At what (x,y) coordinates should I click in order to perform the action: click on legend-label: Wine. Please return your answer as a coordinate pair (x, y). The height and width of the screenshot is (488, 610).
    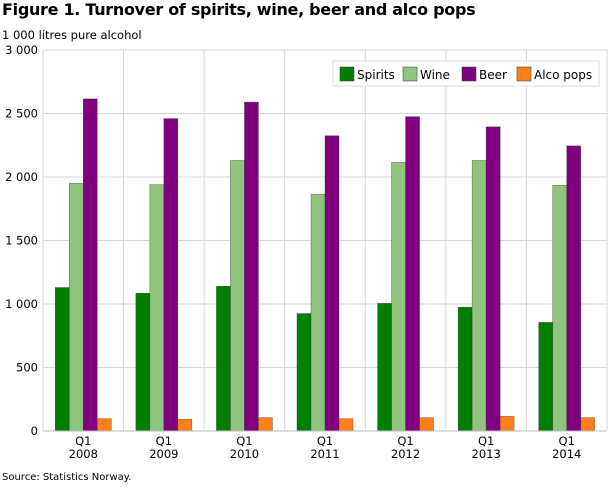
    Looking at the image, I should click on (435, 75).